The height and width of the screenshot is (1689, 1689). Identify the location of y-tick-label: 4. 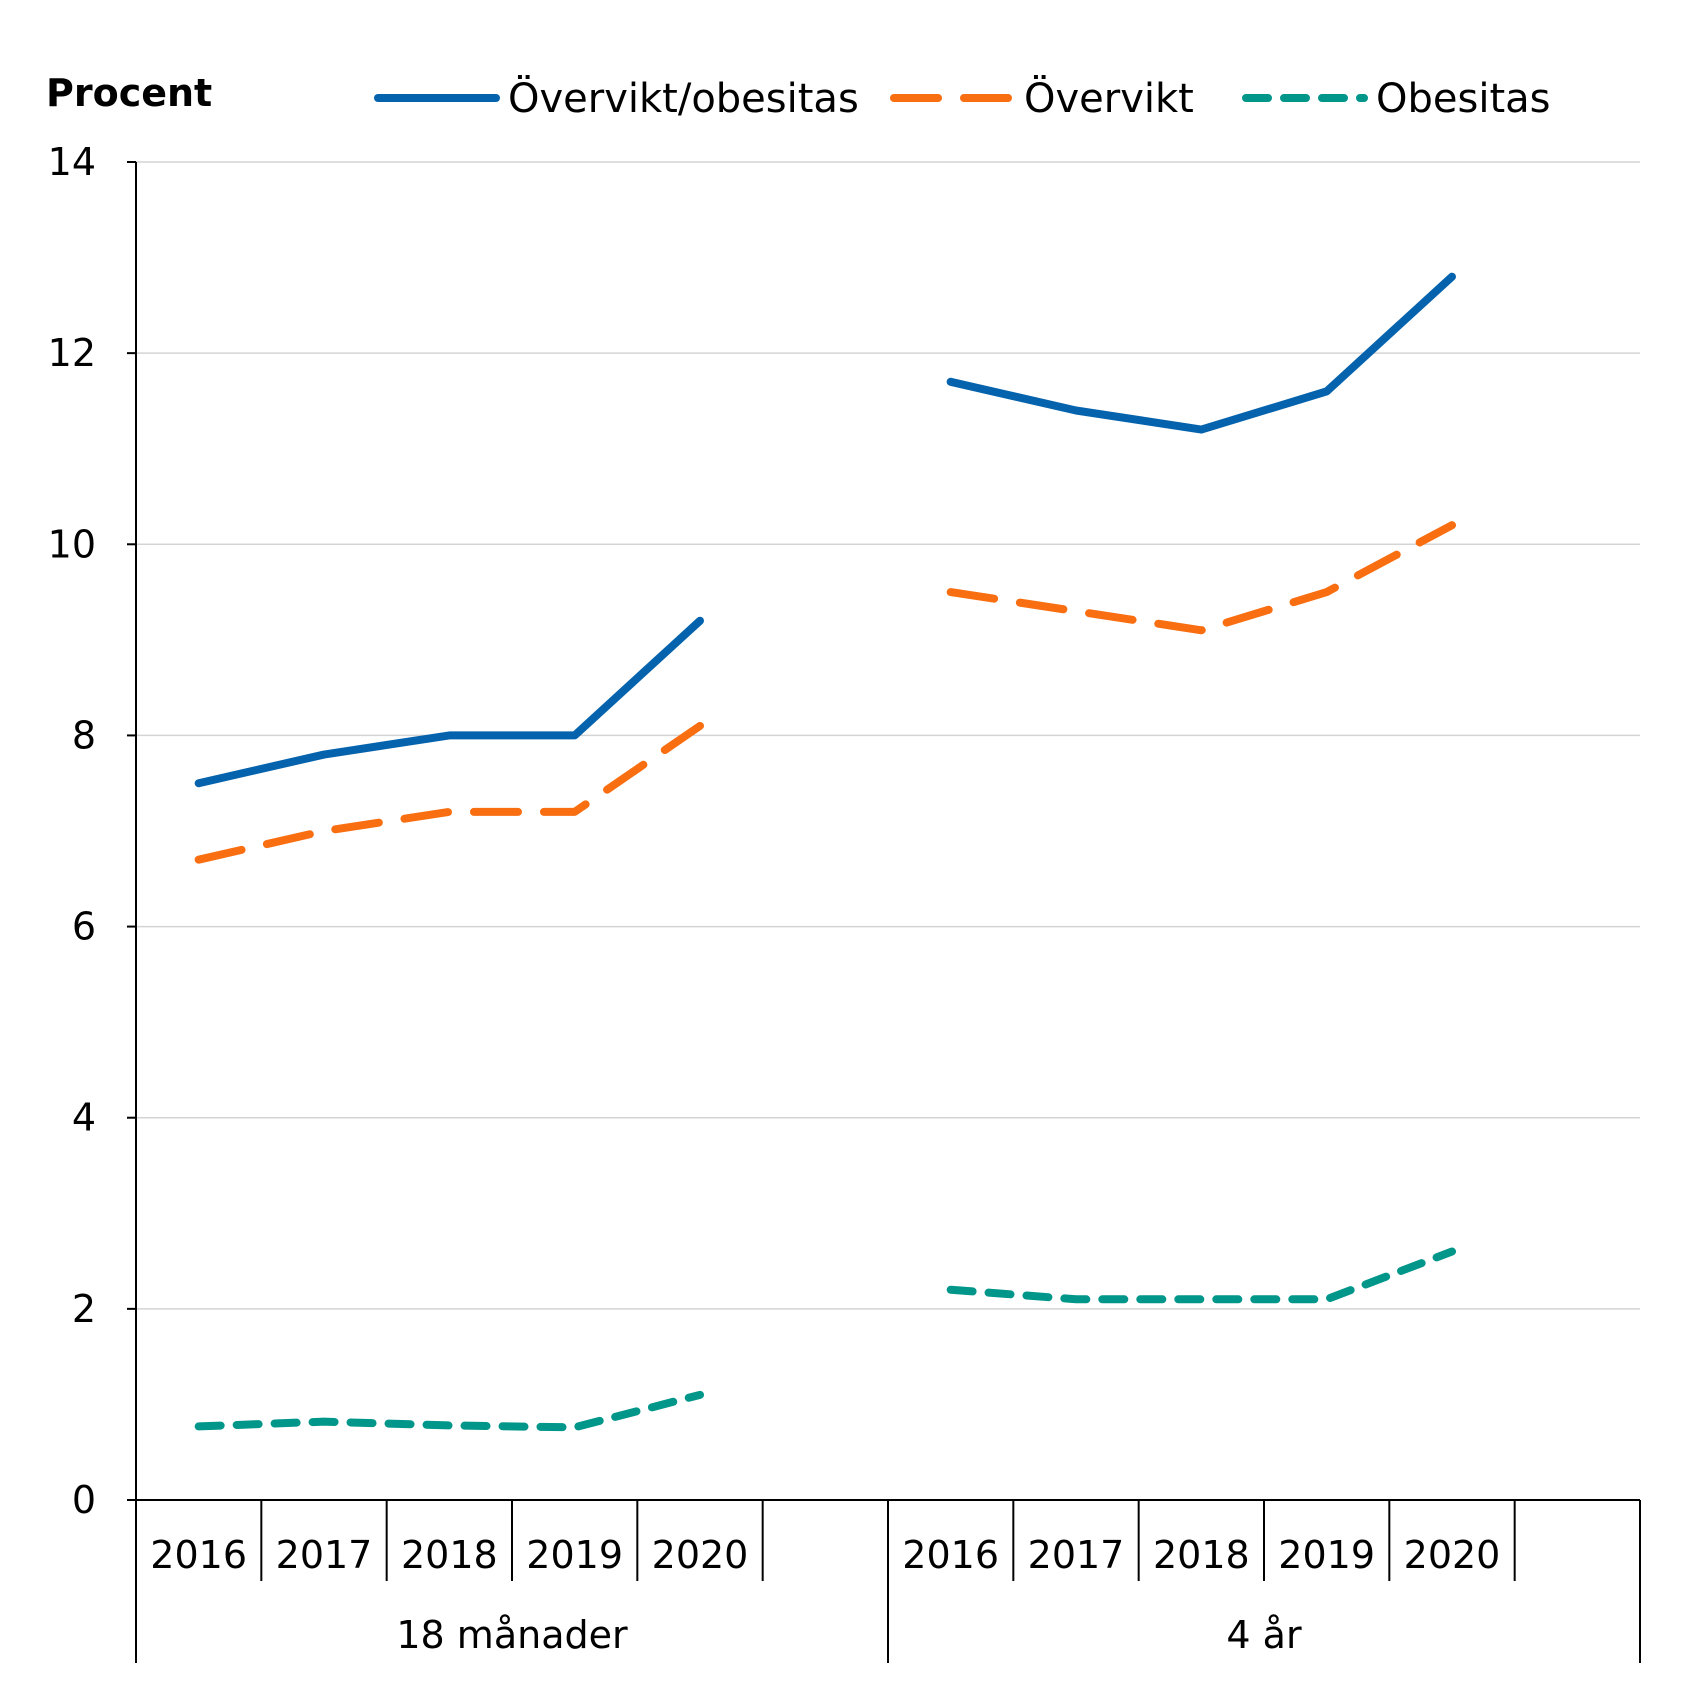
(84, 1118).